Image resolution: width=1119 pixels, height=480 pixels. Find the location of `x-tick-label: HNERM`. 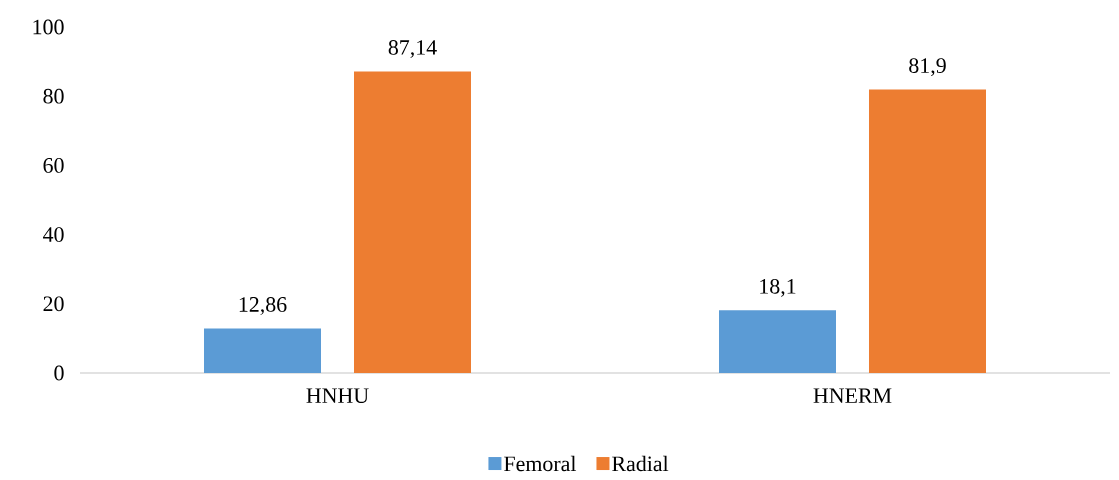

x-tick-label: HNERM is located at coordinates (852, 395).